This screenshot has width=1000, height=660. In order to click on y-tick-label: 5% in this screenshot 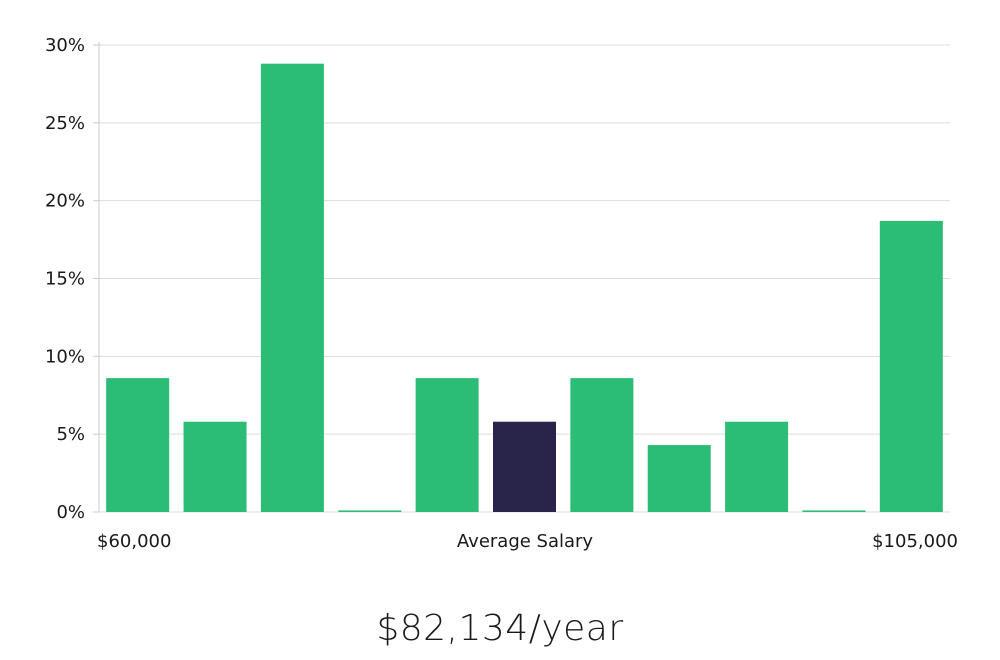, I will do `click(70, 434)`.